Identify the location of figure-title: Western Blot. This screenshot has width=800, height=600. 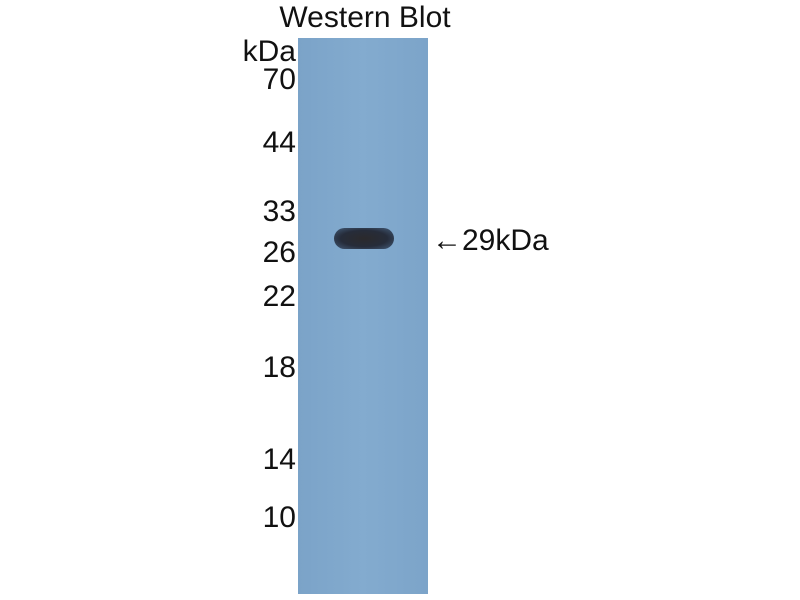
(365, 17).